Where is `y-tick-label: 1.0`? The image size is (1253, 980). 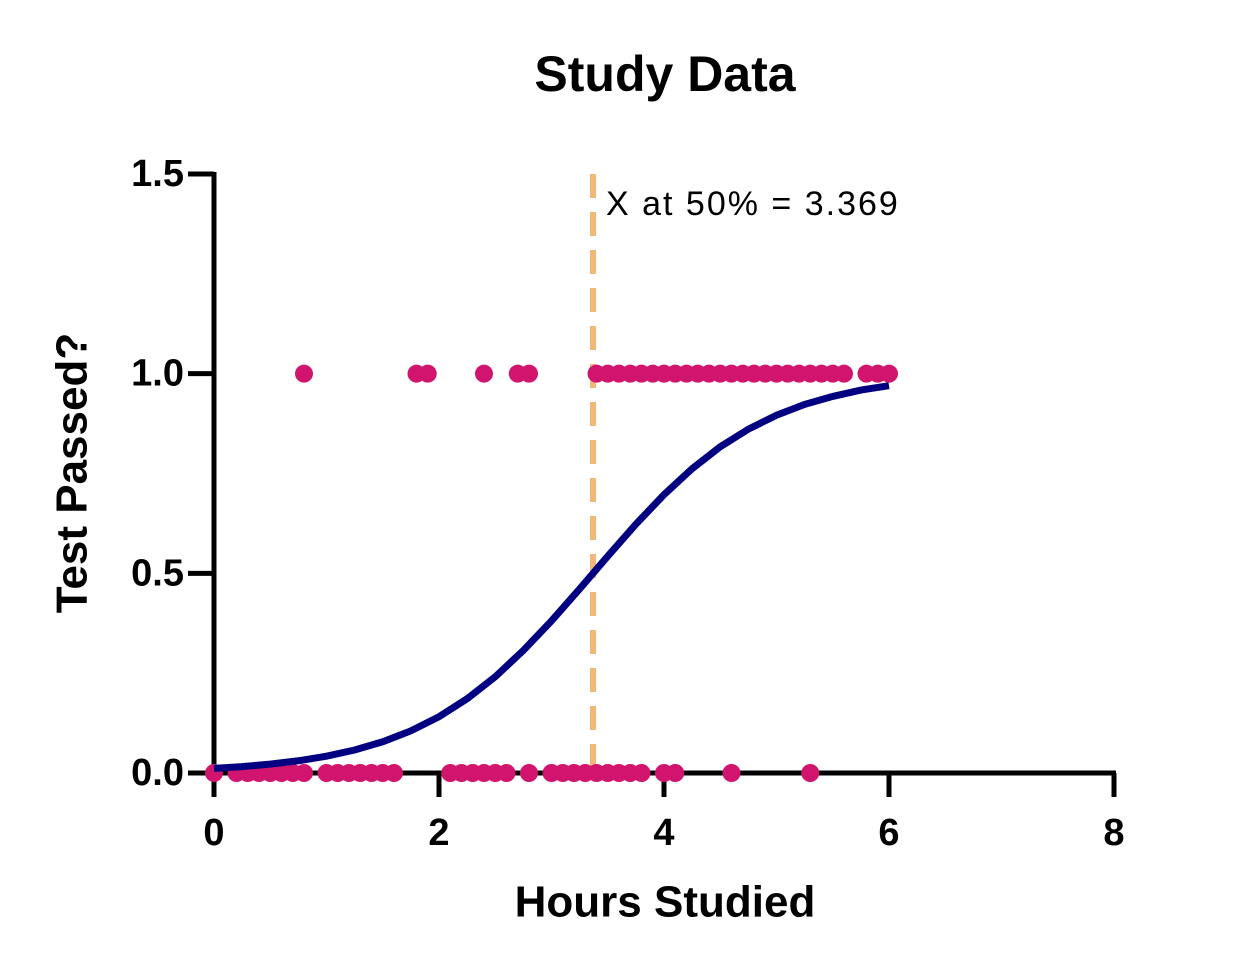
y-tick-label: 1.0 is located at coordinates (157, 374).